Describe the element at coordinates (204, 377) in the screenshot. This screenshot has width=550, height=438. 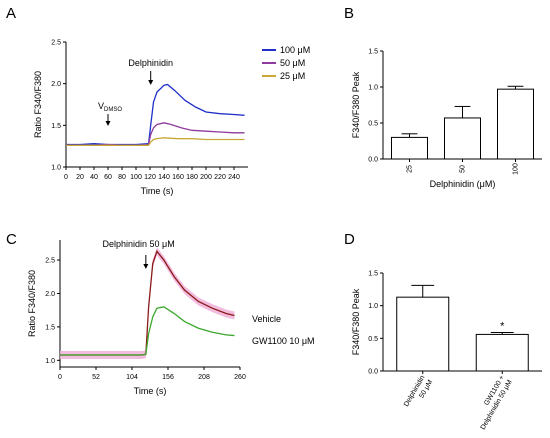
I see `x-tick-label: 208` at that location.